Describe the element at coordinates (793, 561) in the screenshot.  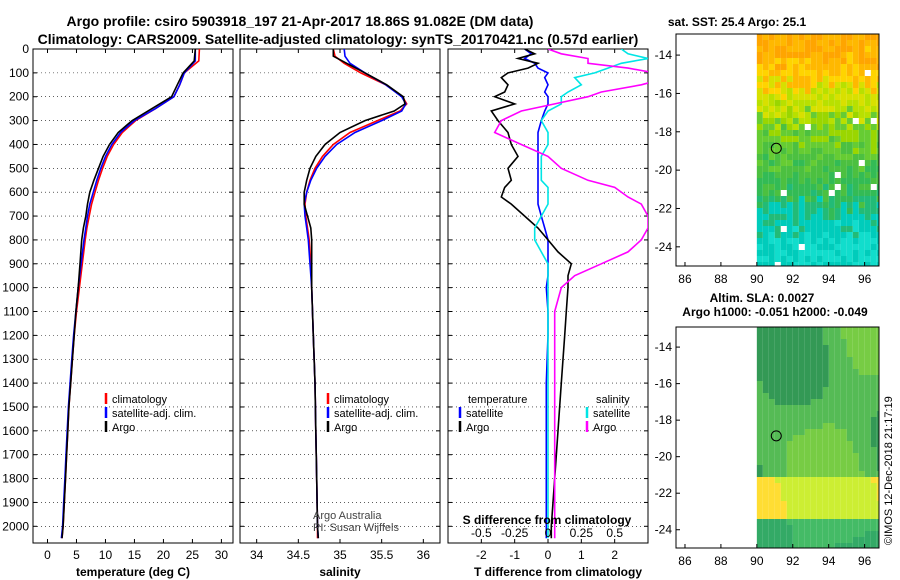
I see `map-x-tick-label: 92` at that location.